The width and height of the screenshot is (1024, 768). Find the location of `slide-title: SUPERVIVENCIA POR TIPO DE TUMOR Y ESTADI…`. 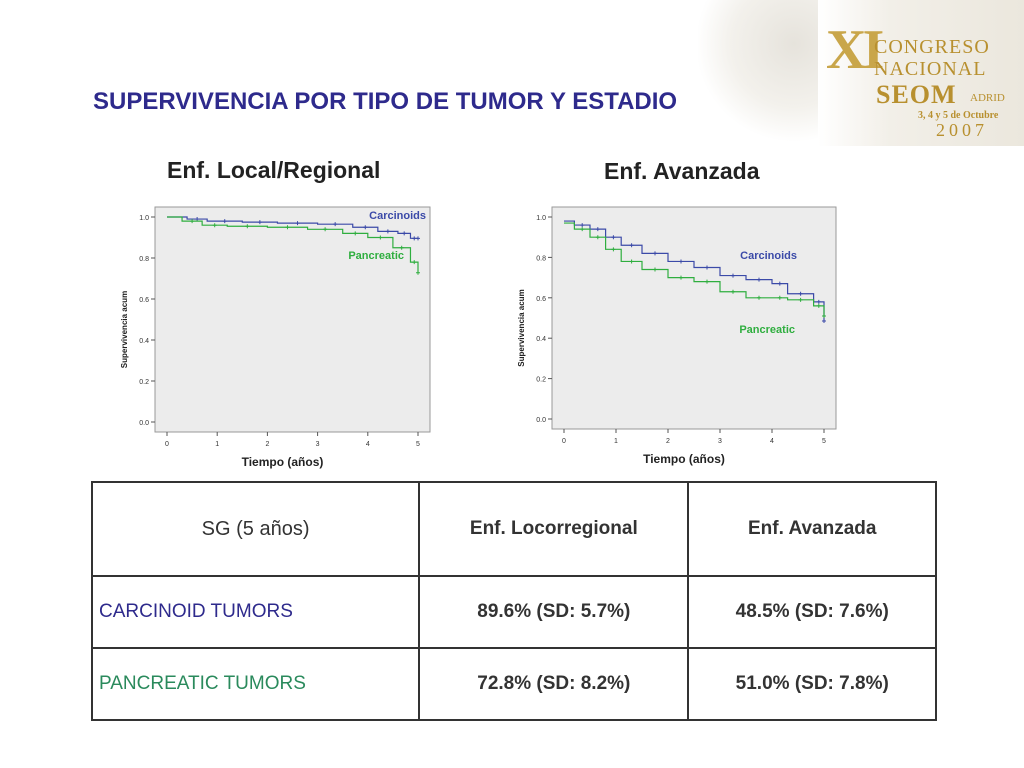

slide-title: SUPERVIVENCIA POR TIPO DE TUMOR Y ESTADI… is located at coordinates (385, 101).